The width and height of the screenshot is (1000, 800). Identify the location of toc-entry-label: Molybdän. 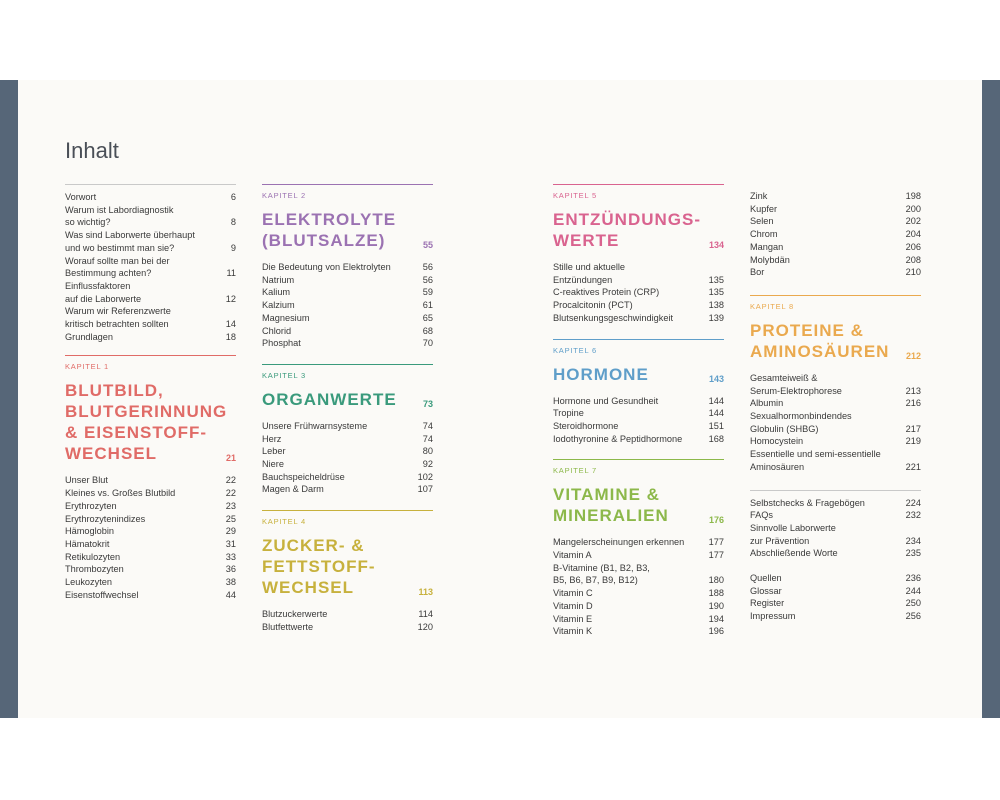
(770, 259).